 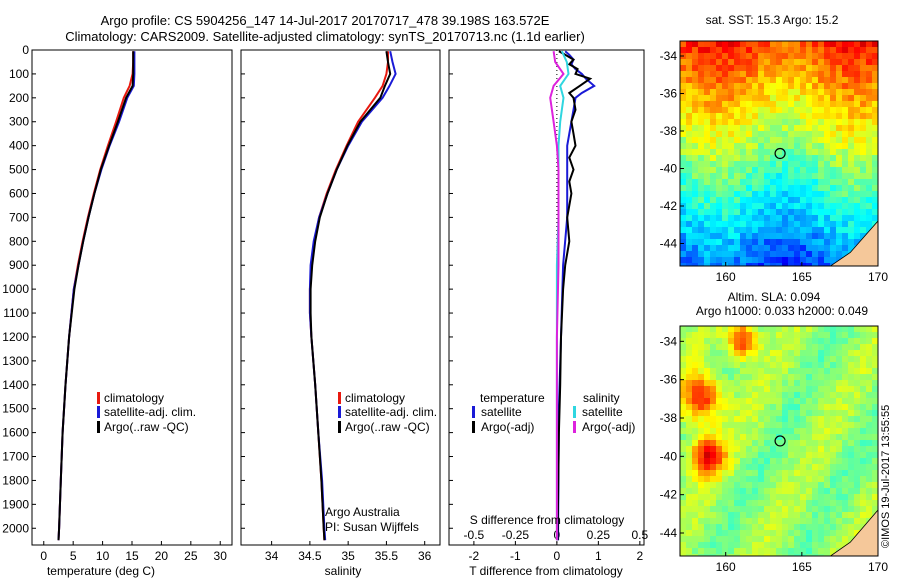 What do you see at coordinates (772, 20) in the screenshot?
I see `sst-map-title: sat. SST: 15.3 Argo: 15.2` at bounding box center [772, 20].